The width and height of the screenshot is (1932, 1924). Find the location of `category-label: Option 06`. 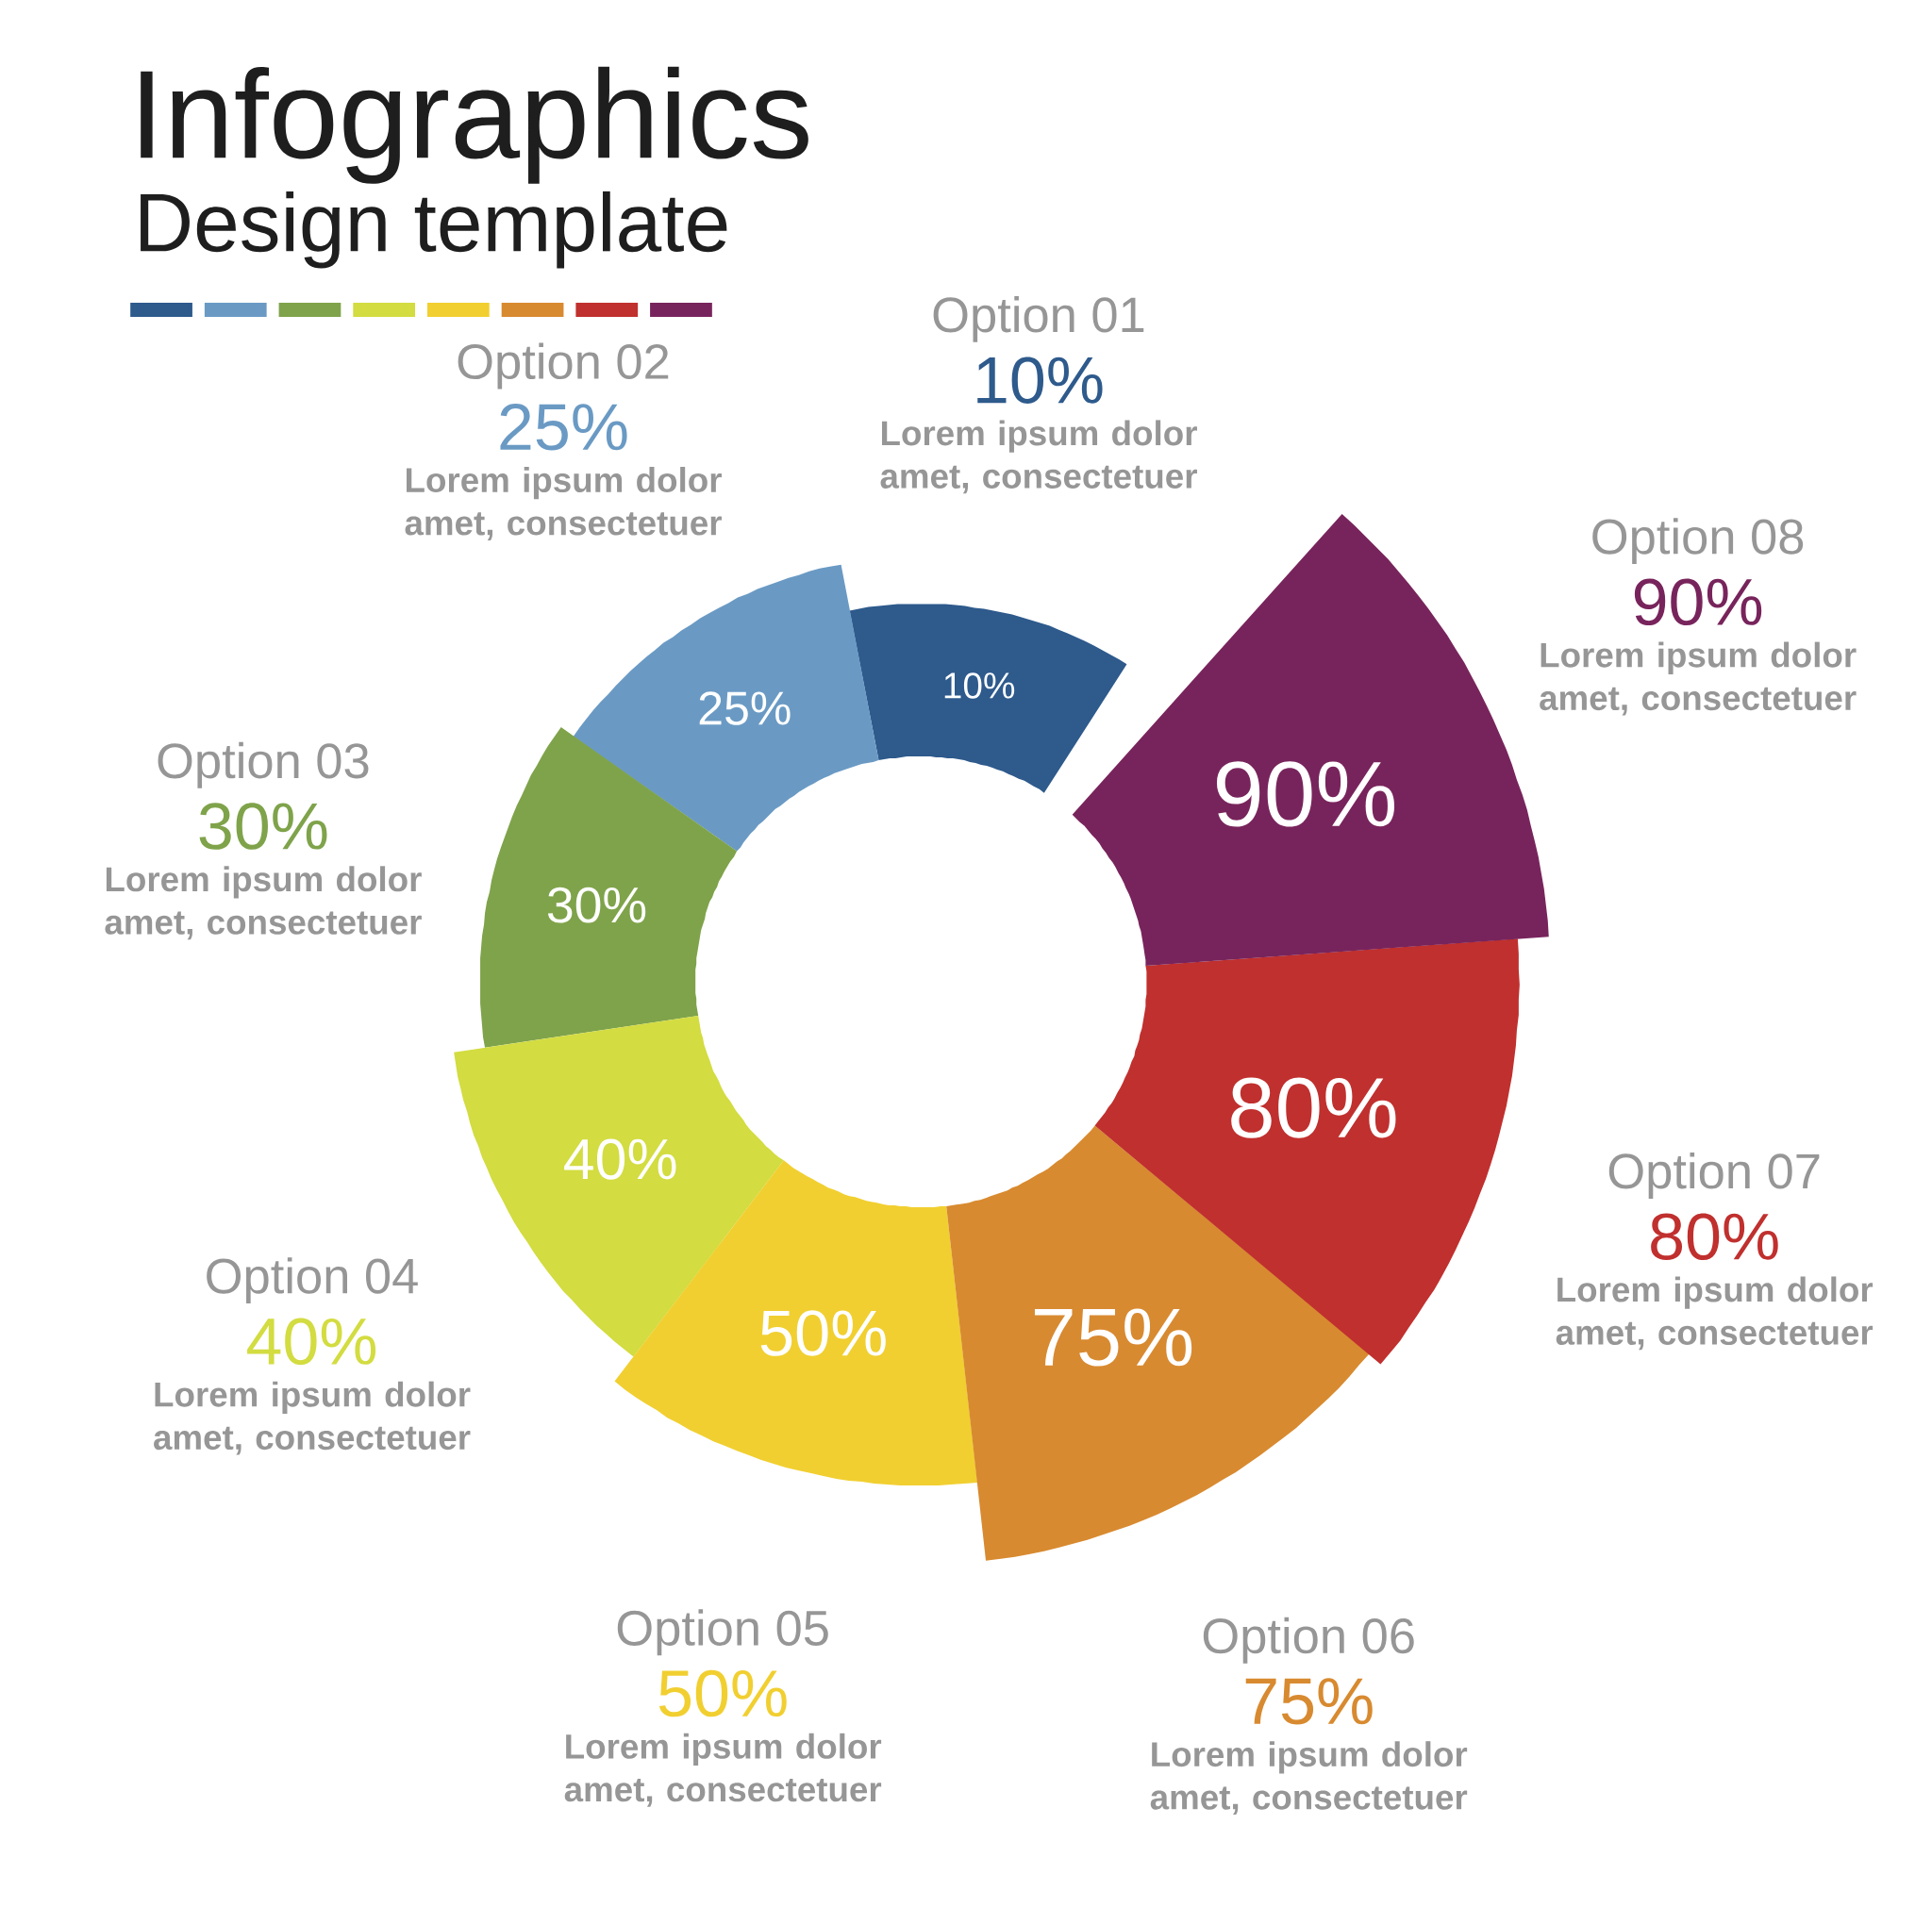

category-label: Option 06 is located at coordinates (1309, 1640).